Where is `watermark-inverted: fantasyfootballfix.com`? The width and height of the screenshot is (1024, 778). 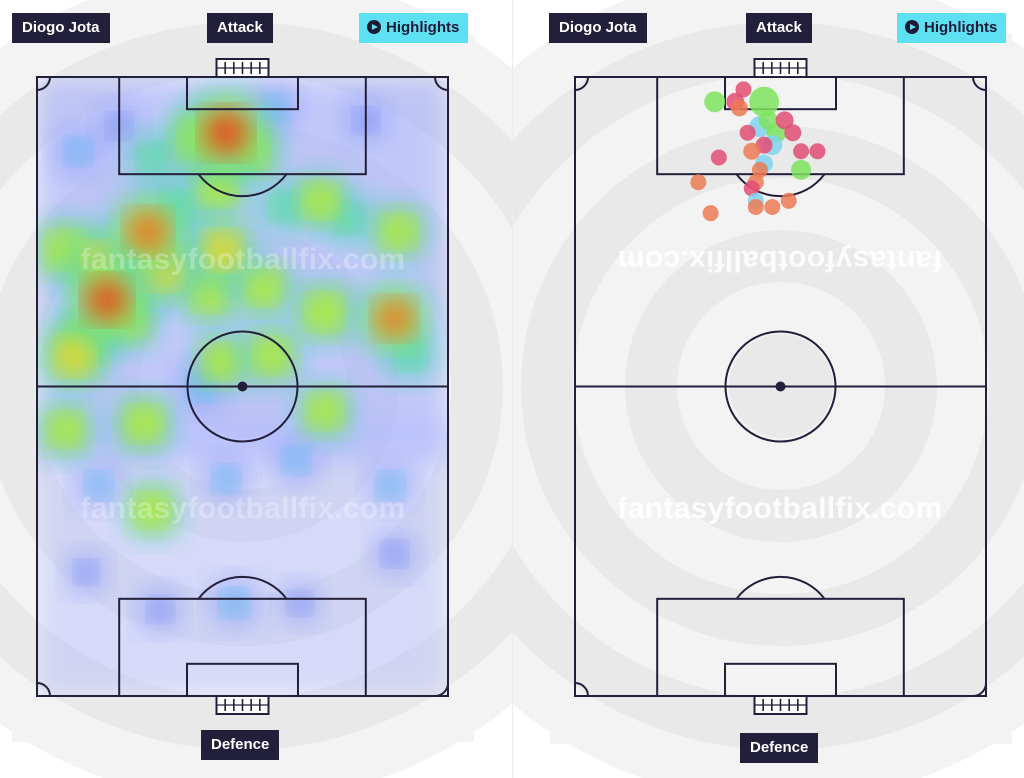
watermark-inverted: fantasyfootballfix.com is located at coordinates (780, 260).